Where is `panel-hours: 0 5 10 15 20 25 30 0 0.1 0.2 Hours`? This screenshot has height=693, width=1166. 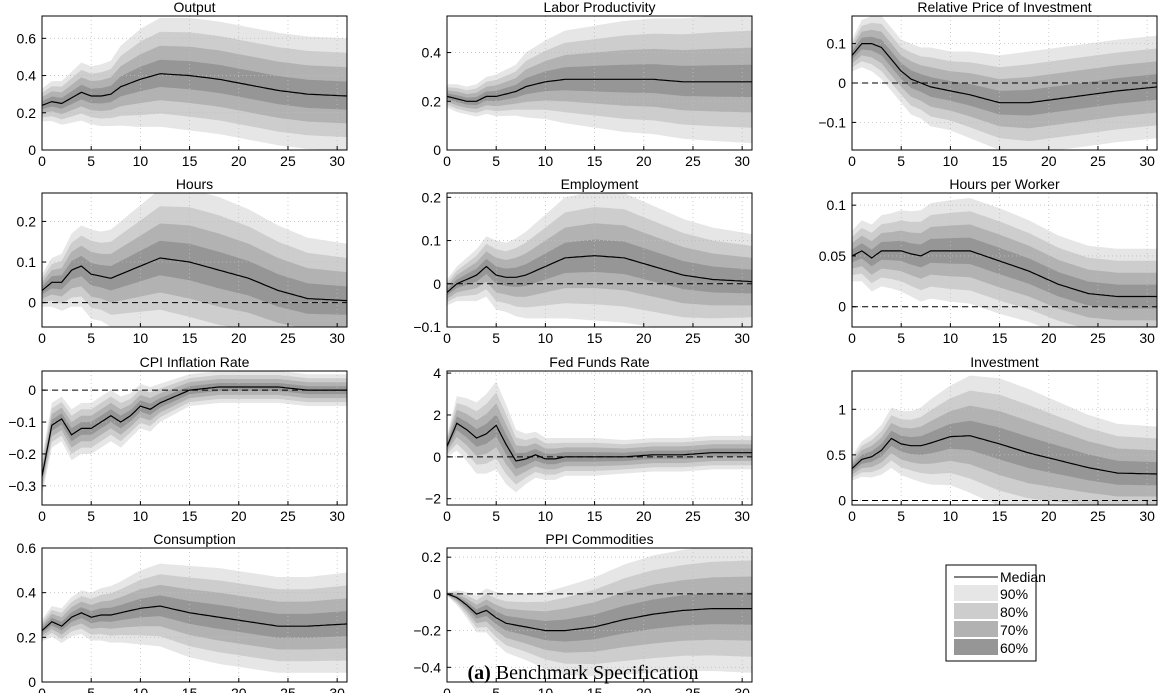
panel-hours: 0 5 10 15 20 25 30 0 0.1 0.2 Hours is located at coordinates (182, 261).